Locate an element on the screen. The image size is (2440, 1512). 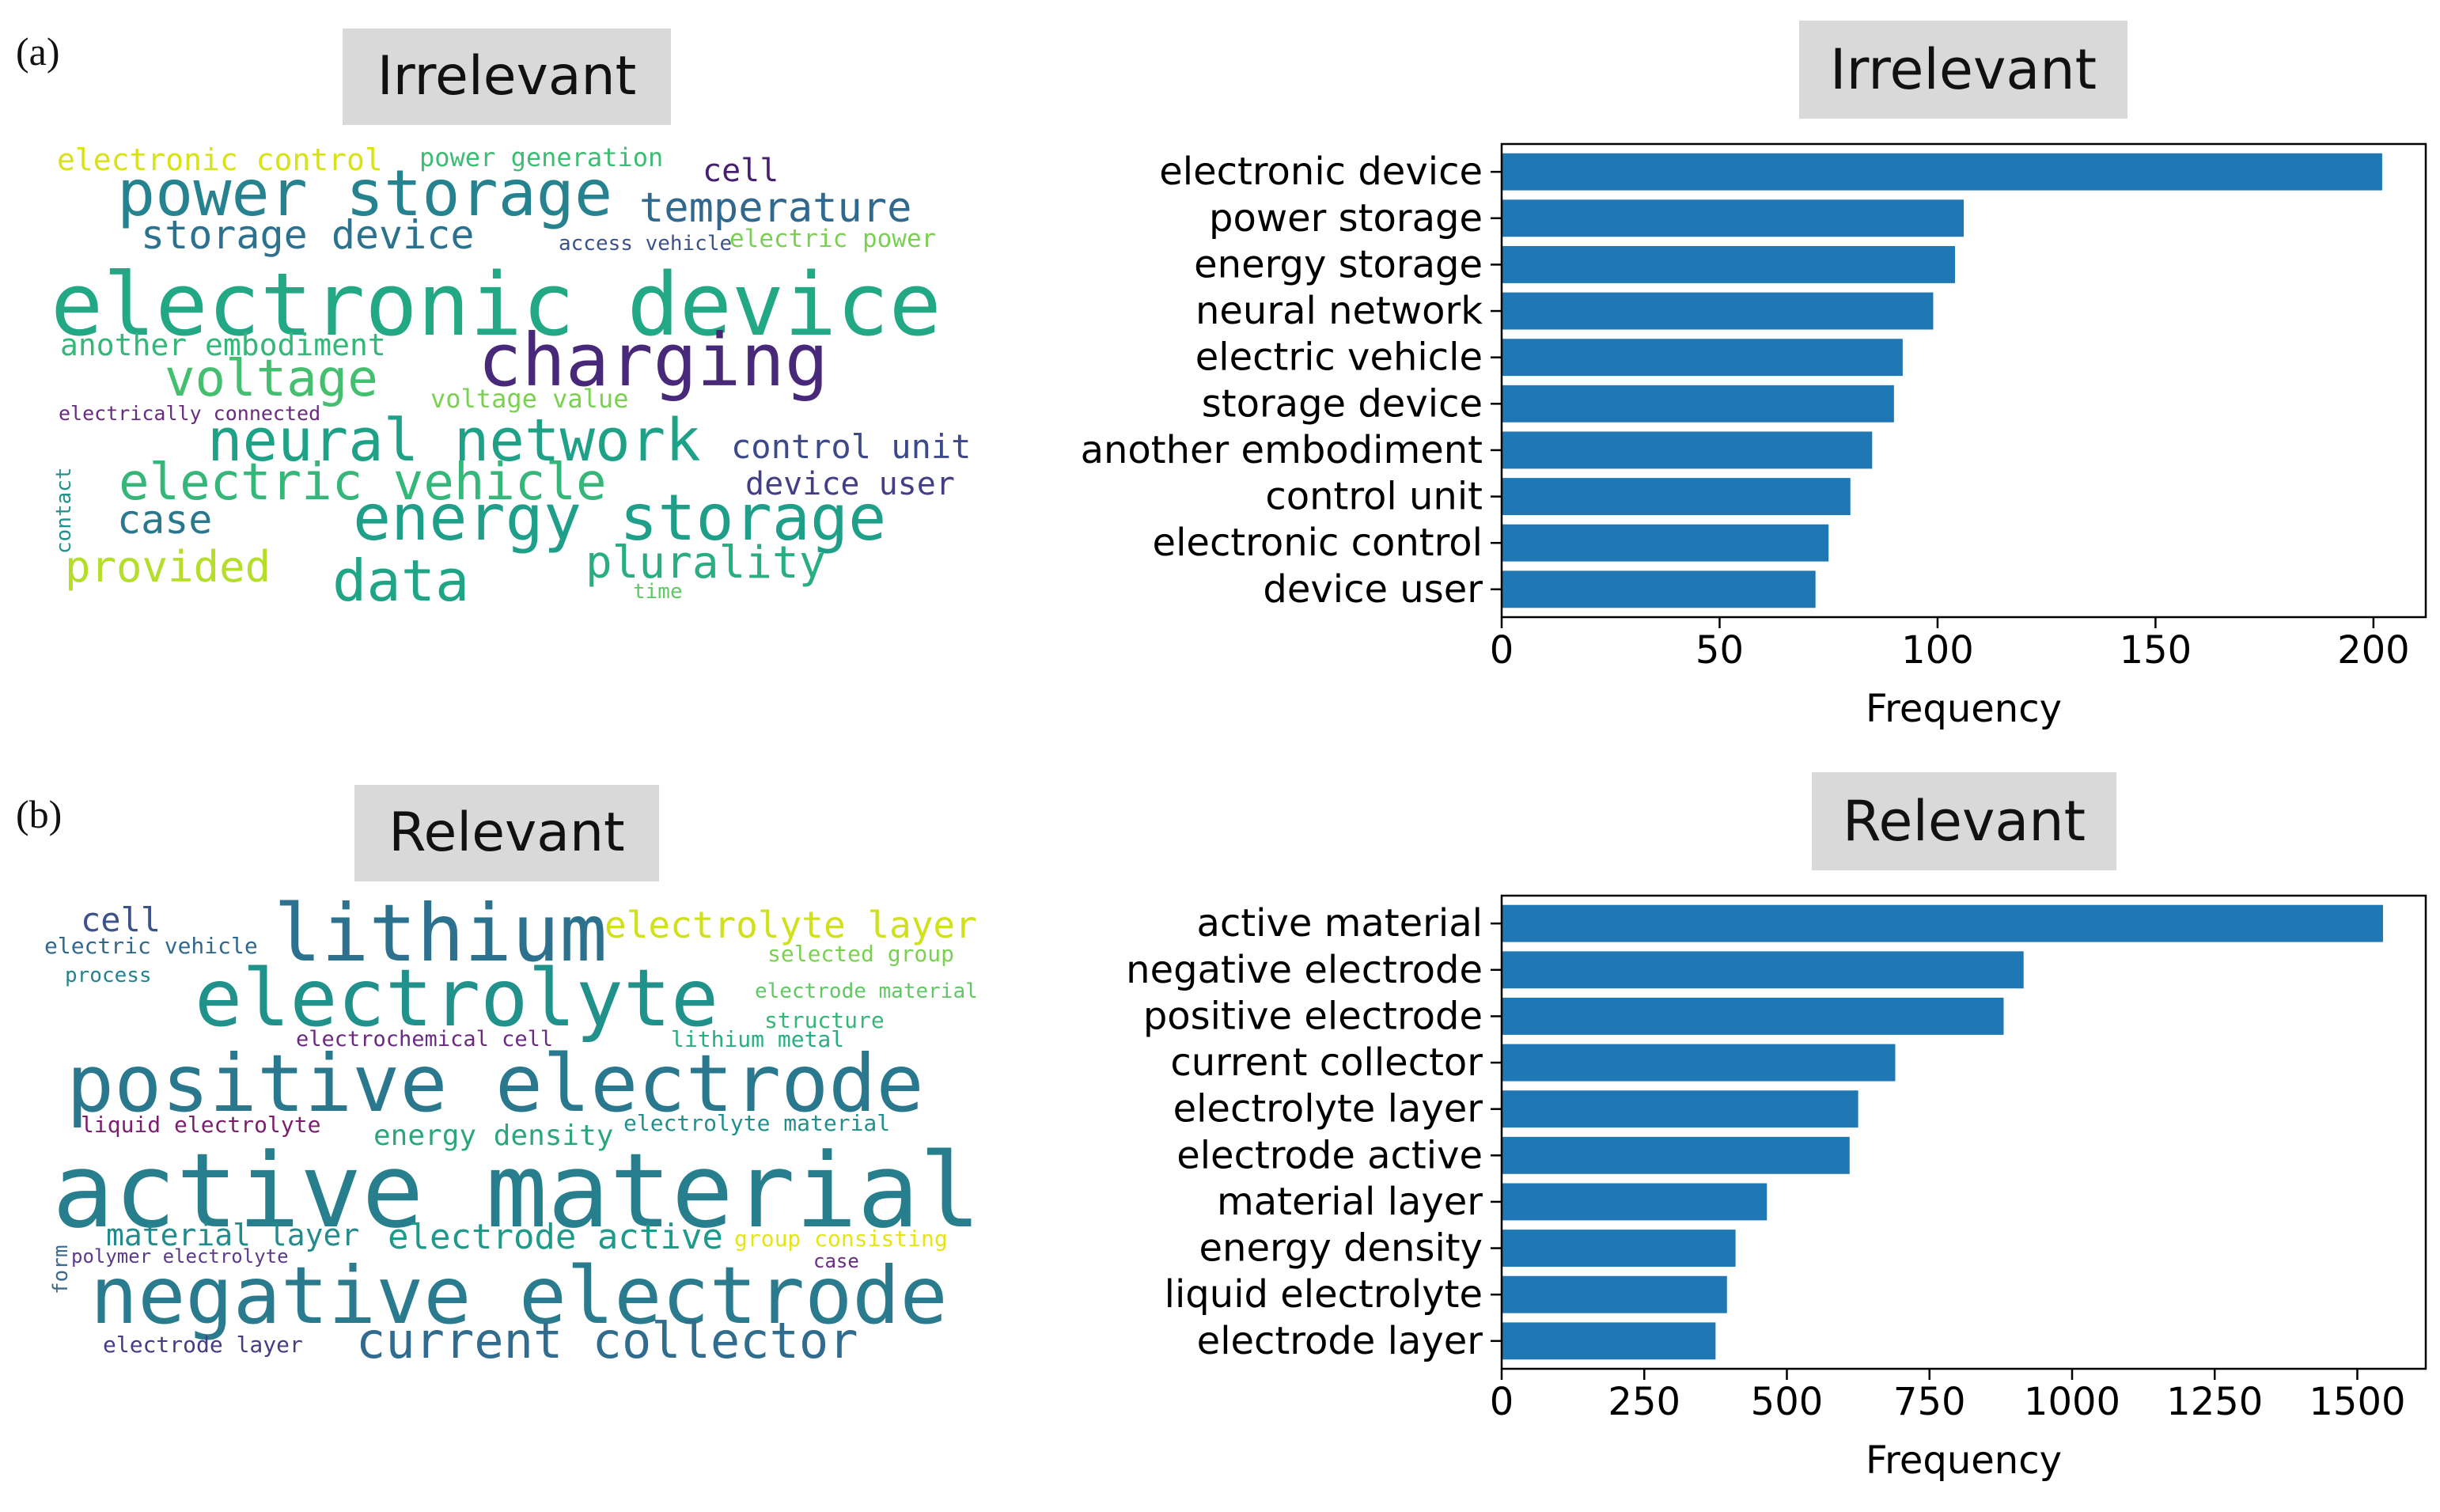
wordcloud-word: device user is located at coordinates (850, 484).